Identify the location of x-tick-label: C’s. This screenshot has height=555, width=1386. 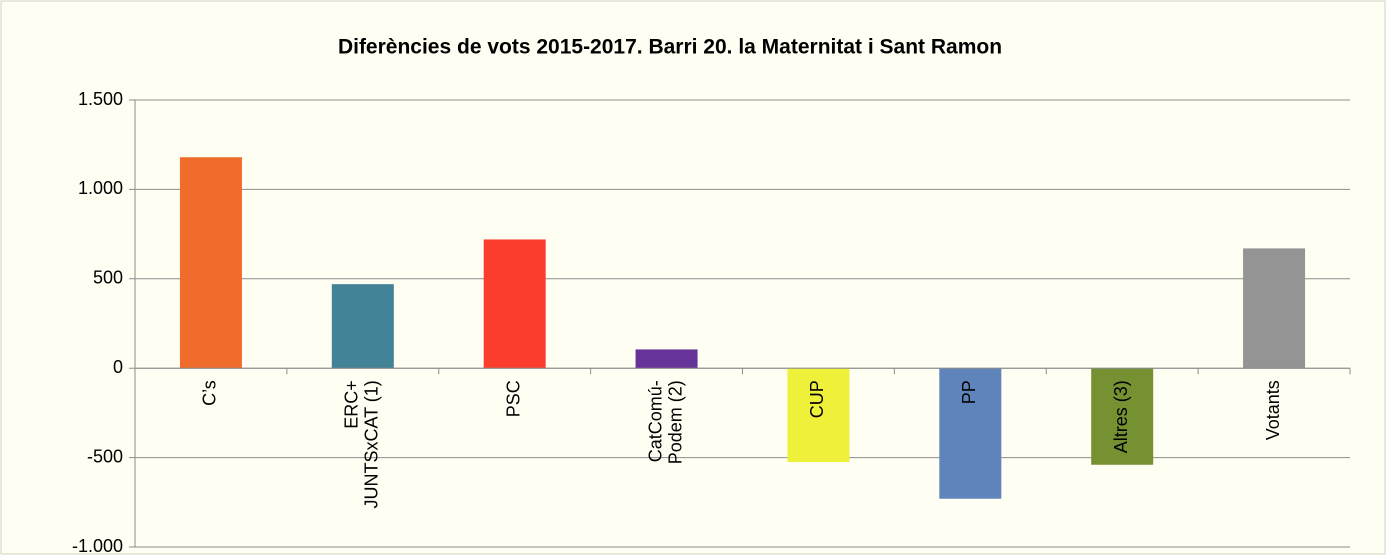
(210, 393).